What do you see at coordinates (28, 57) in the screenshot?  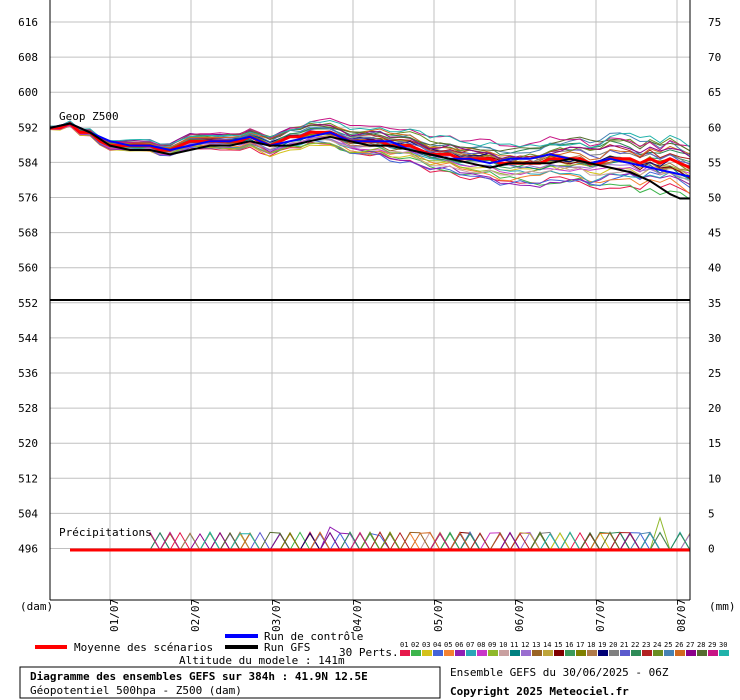 I see `left-tick-label: 608` at bounding box center [28, 57].